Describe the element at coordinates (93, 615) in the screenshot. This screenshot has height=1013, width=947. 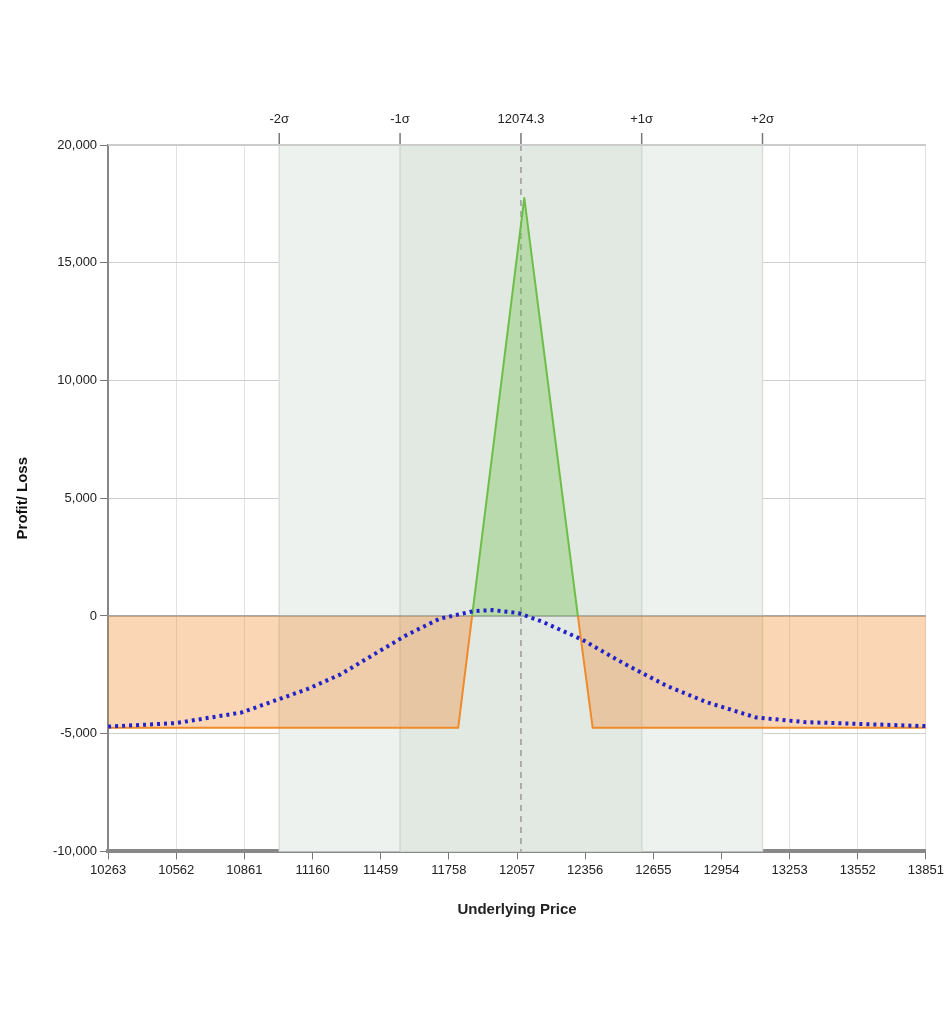
I see `y-tick-label: 0` at that location.